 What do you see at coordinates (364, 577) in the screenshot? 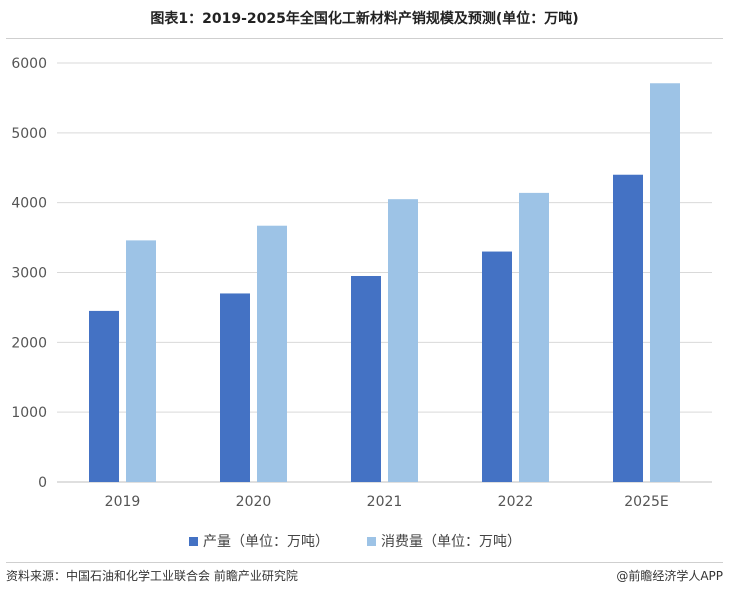
I see `footer: 资料来源：中国石油和化学工业联合会 前瞻产业研究院 @前瞻经济学人APP` at bounding box center [364, 577].